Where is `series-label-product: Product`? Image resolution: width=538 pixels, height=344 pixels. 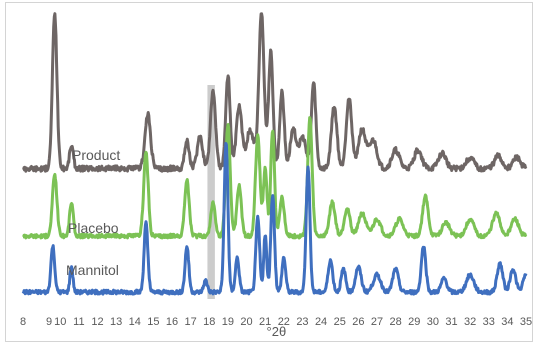
series-label-product: Product is located at coordinates (96, 155).